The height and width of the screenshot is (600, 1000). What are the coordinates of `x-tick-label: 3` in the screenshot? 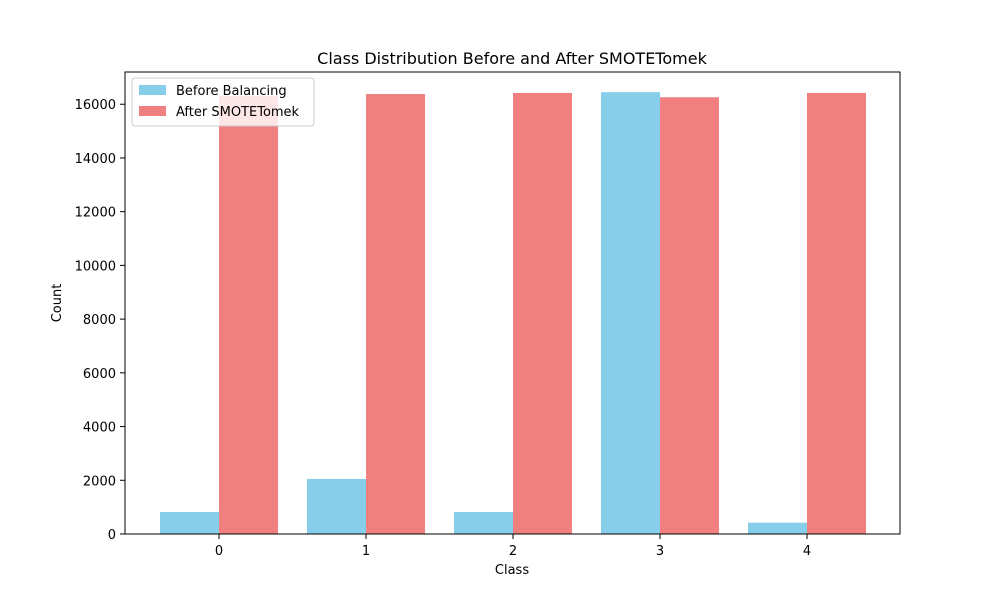 It's located at (660, 551).